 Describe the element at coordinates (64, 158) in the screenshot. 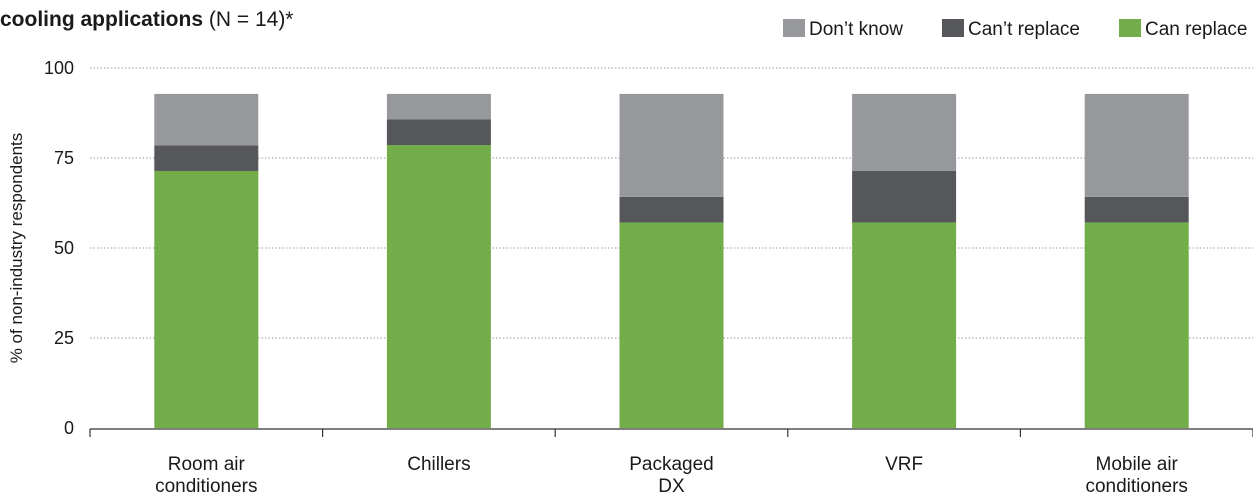

I see `y-tick-label: 75` at that location.